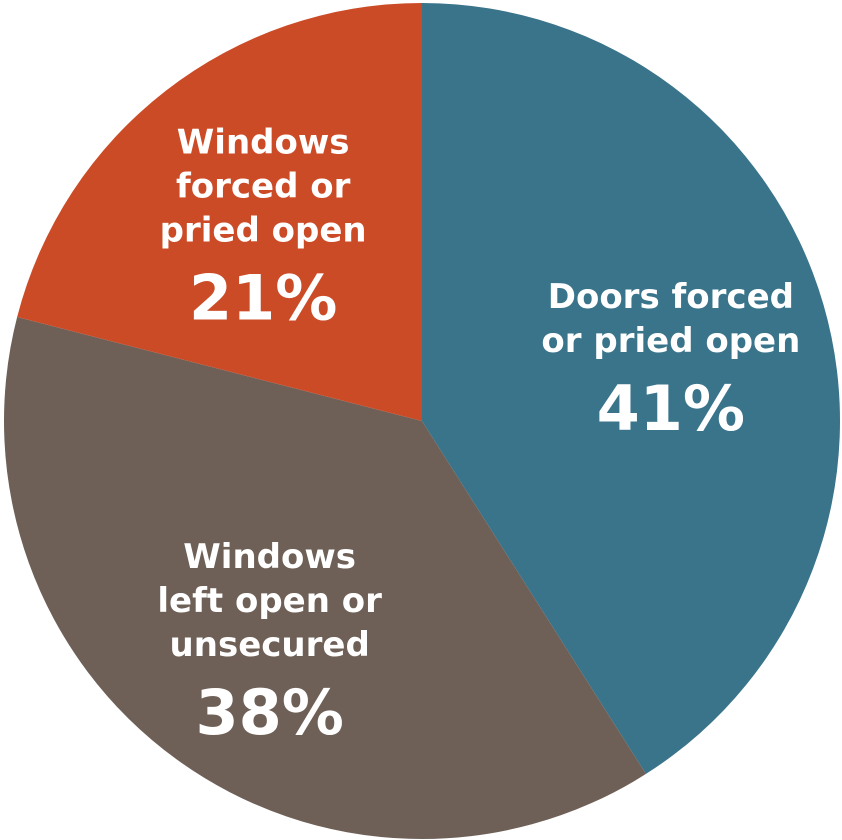 The width and height of the screenshot is (842, 840). Describe the element at coordinates (270, 645) in the screenshot. I see `slice-category-label: unsecured` at that location.